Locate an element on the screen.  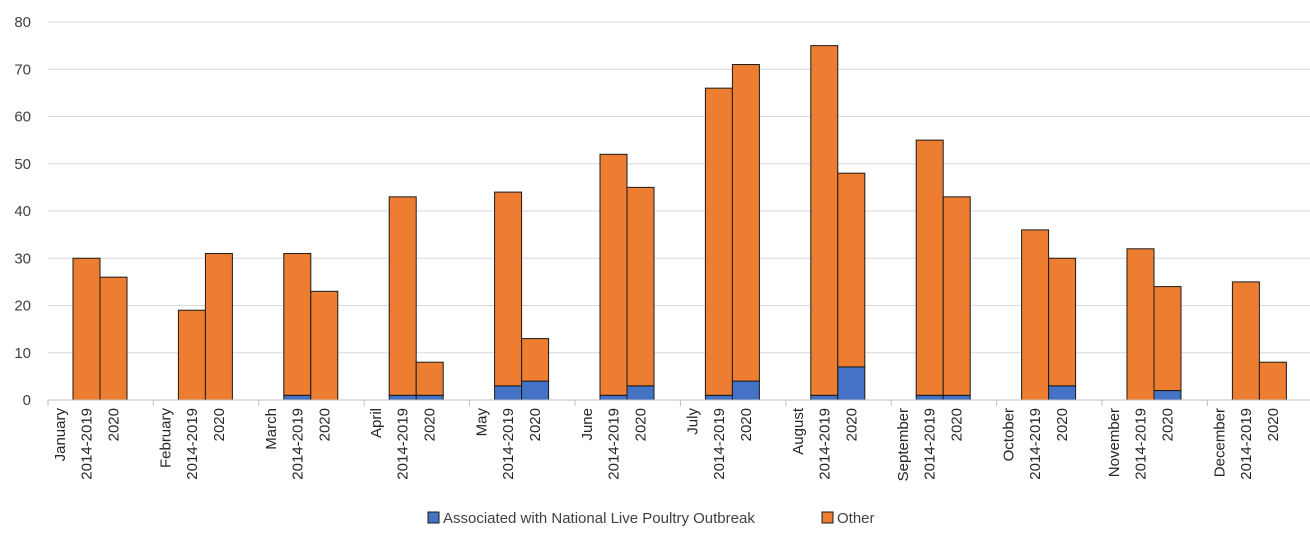
y-tick-label: 80 is located at coordinates (22, 22).